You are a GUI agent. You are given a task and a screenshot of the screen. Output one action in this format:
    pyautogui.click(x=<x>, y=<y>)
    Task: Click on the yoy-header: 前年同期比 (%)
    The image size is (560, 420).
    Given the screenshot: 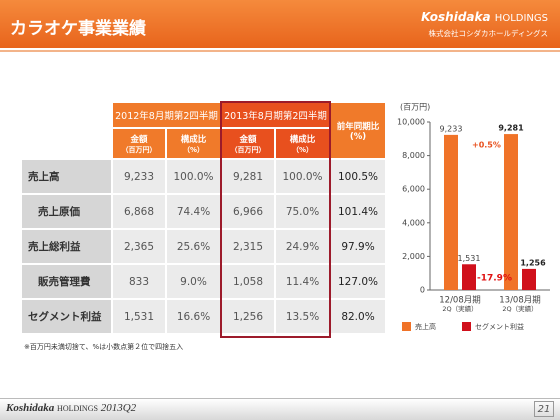 What is the action you would take?
    pyautogui.click(x=358, y=130)
    